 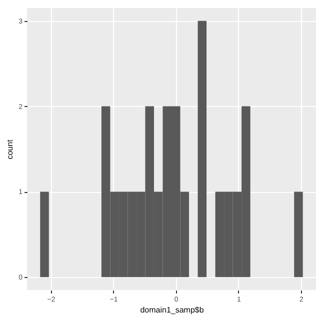 I want to click on y-axis-title: count, so click(x=10, y=149).